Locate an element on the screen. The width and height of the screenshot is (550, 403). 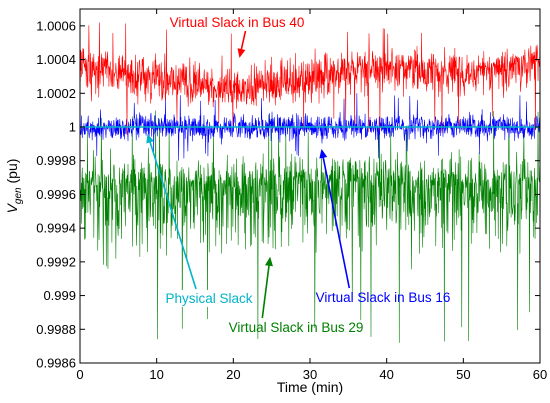
x-axis-label: Time (min) is located at coordinates (310, 387).